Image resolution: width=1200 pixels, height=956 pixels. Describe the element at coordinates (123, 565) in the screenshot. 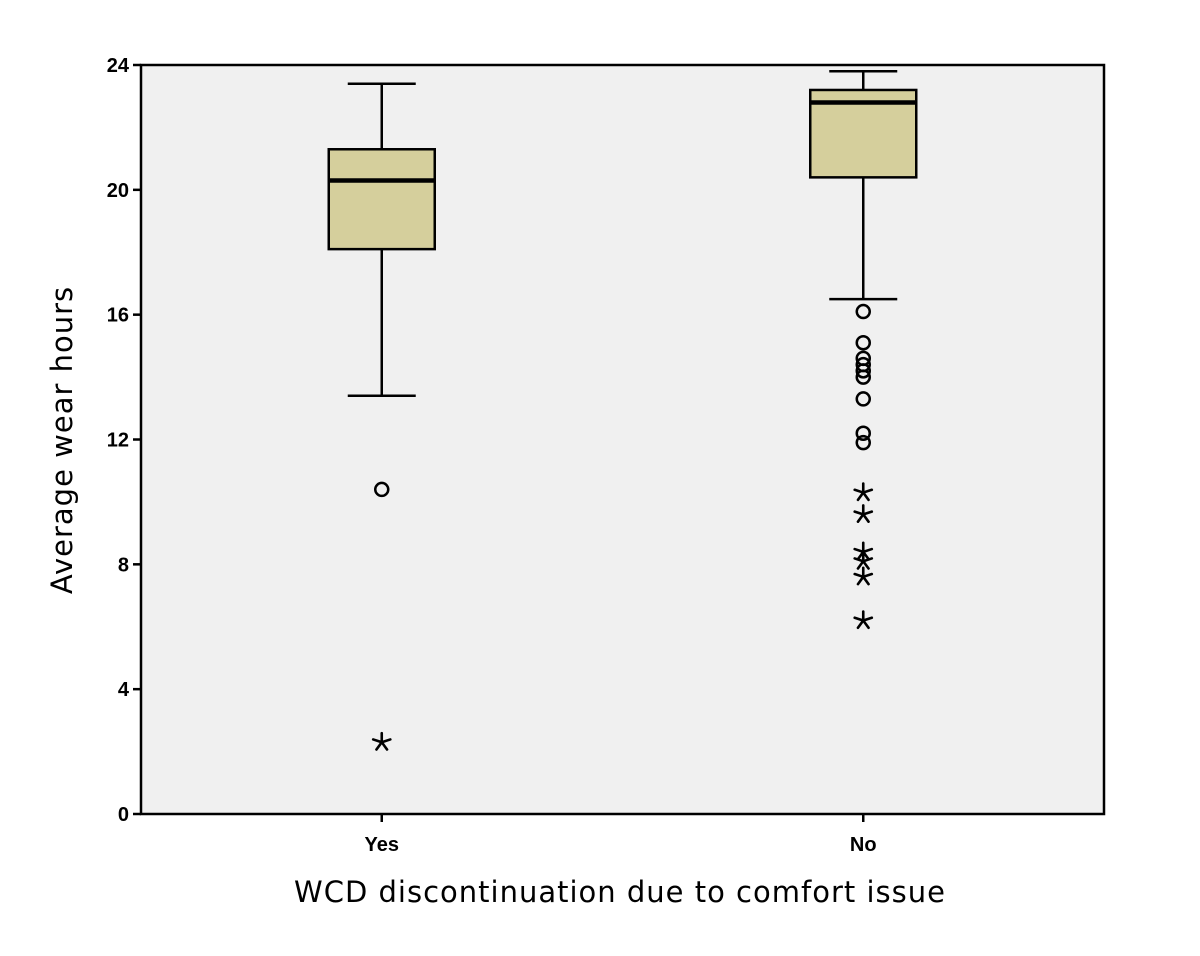

I see `y-tick-label: 8` at that location.